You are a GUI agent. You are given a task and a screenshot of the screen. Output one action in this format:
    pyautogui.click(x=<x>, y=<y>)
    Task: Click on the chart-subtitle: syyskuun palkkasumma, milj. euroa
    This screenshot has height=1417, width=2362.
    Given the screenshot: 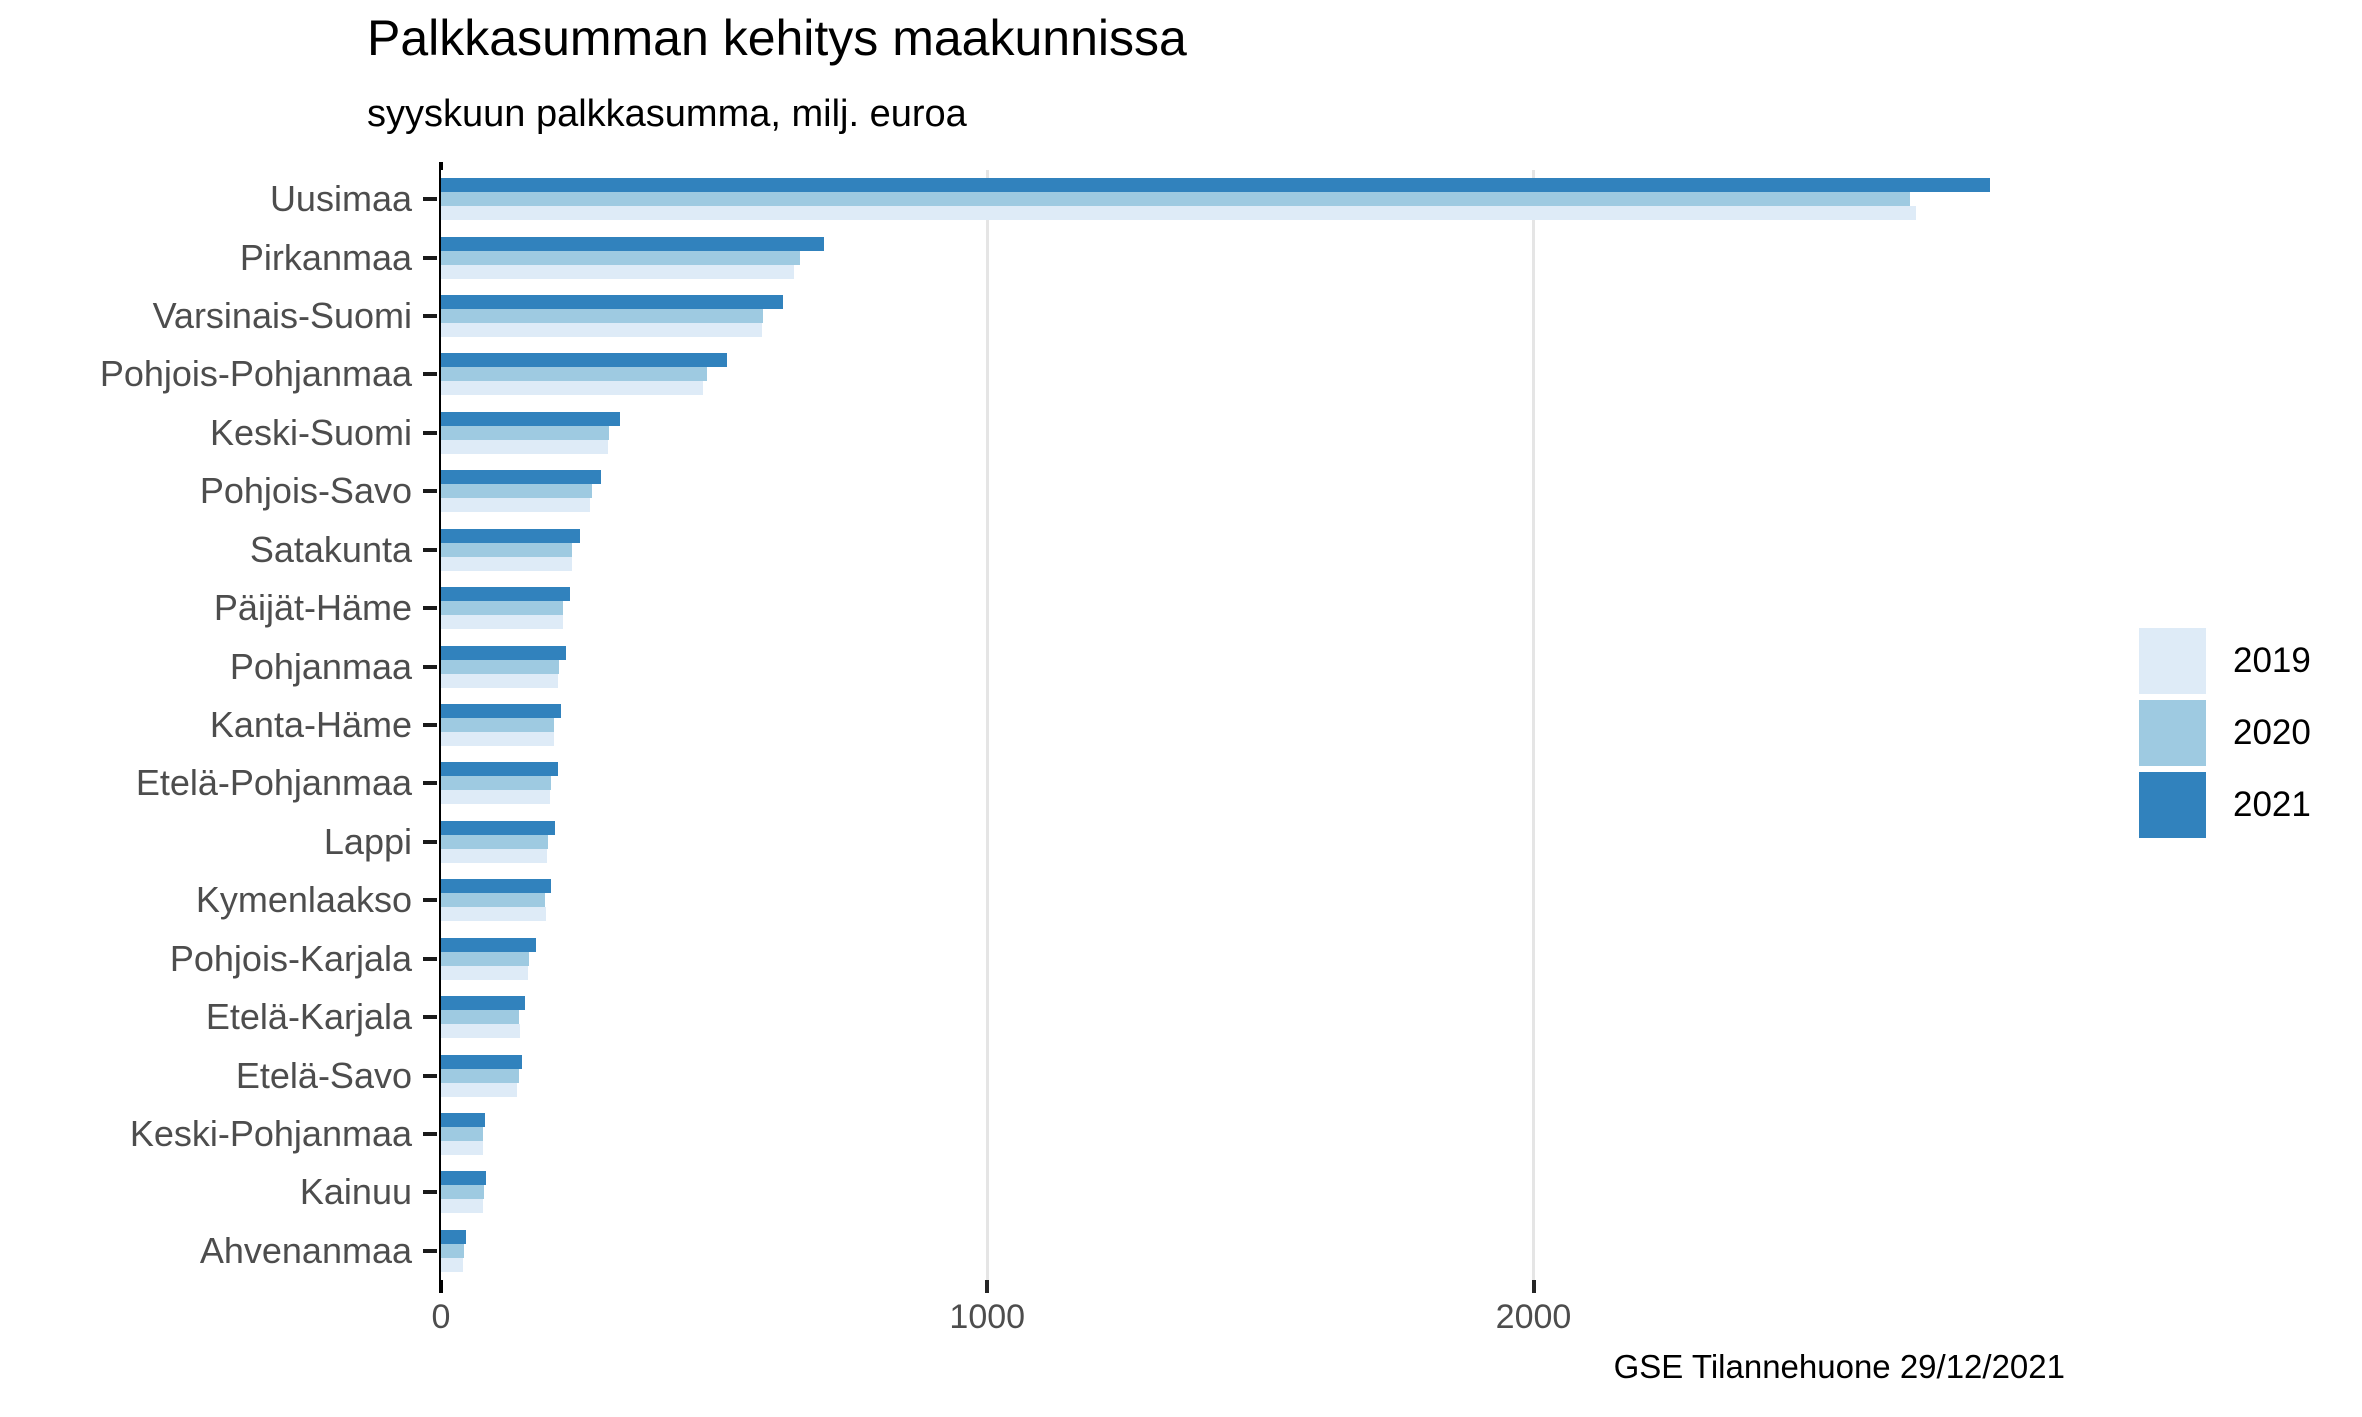 What is the action you would take?
    pyautogui.click(x=667, y=114)
    